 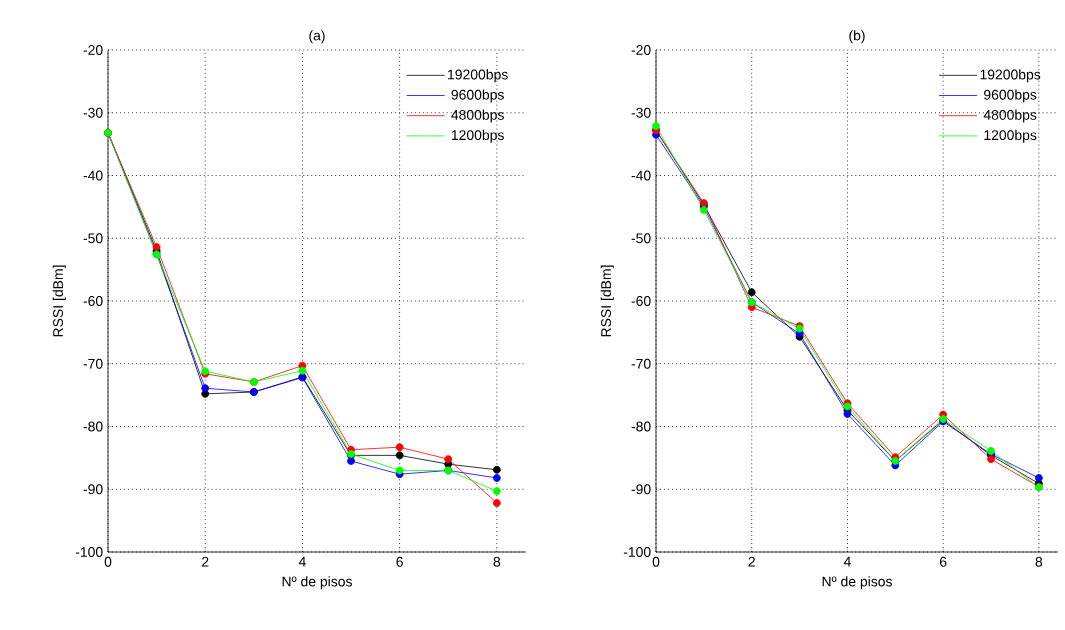 I want to click on chart-title: (b), so click(x=857, y=37).